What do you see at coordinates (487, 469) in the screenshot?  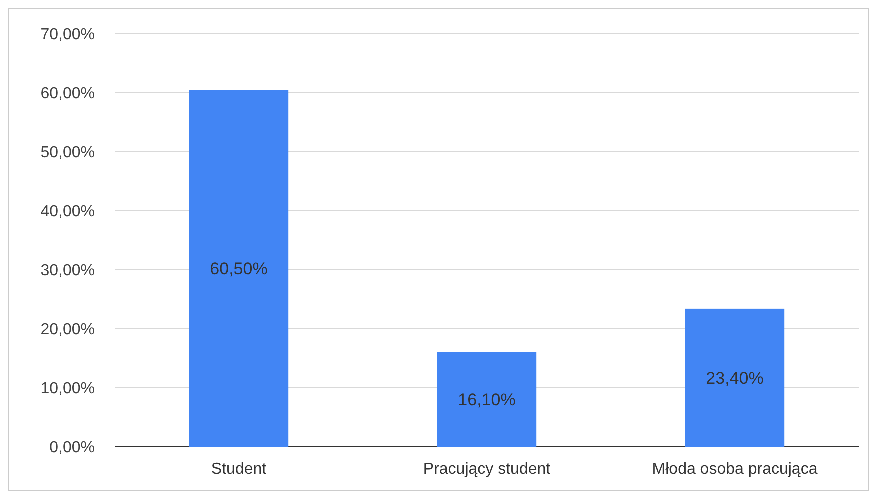 I see `x-tick-label: Pracujący student` at bounding box center [487, 469].